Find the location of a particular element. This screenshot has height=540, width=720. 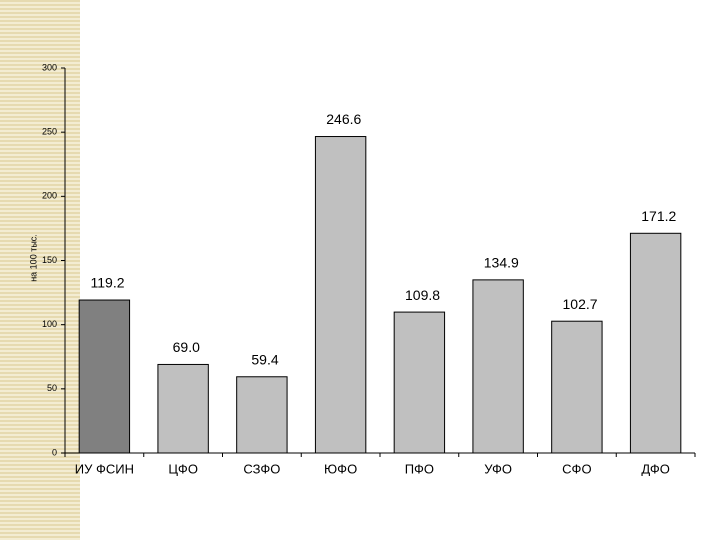

value-label: 119.2 is located at coordinates (108, 283).